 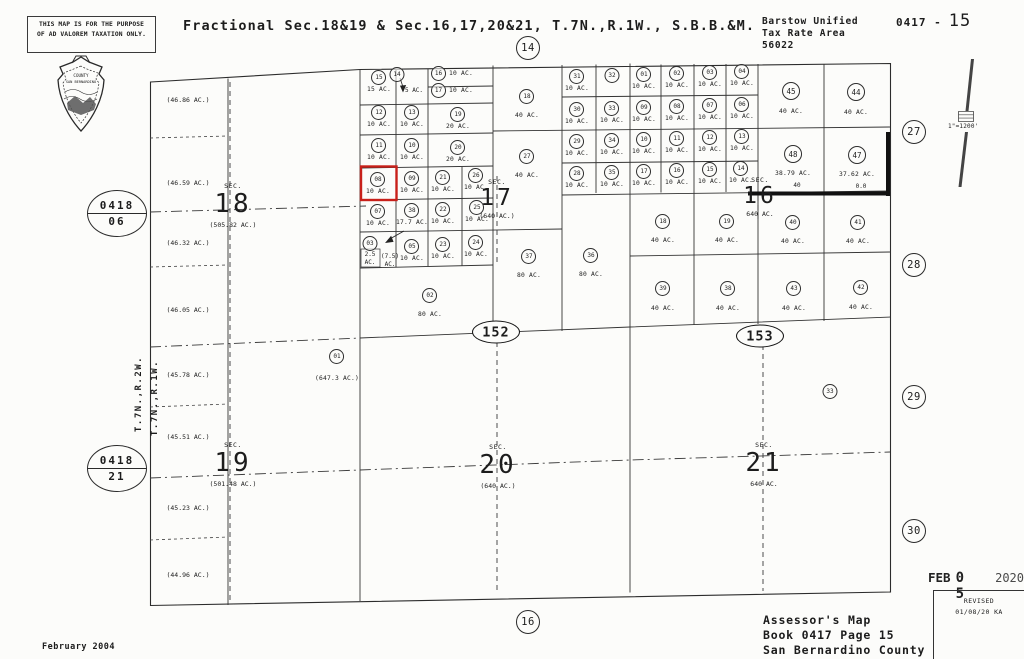 What do you see at coordinates (412, 246) in the screenshot?
I see `parcel-number-circle: 05` at bounding box center [412, 246].